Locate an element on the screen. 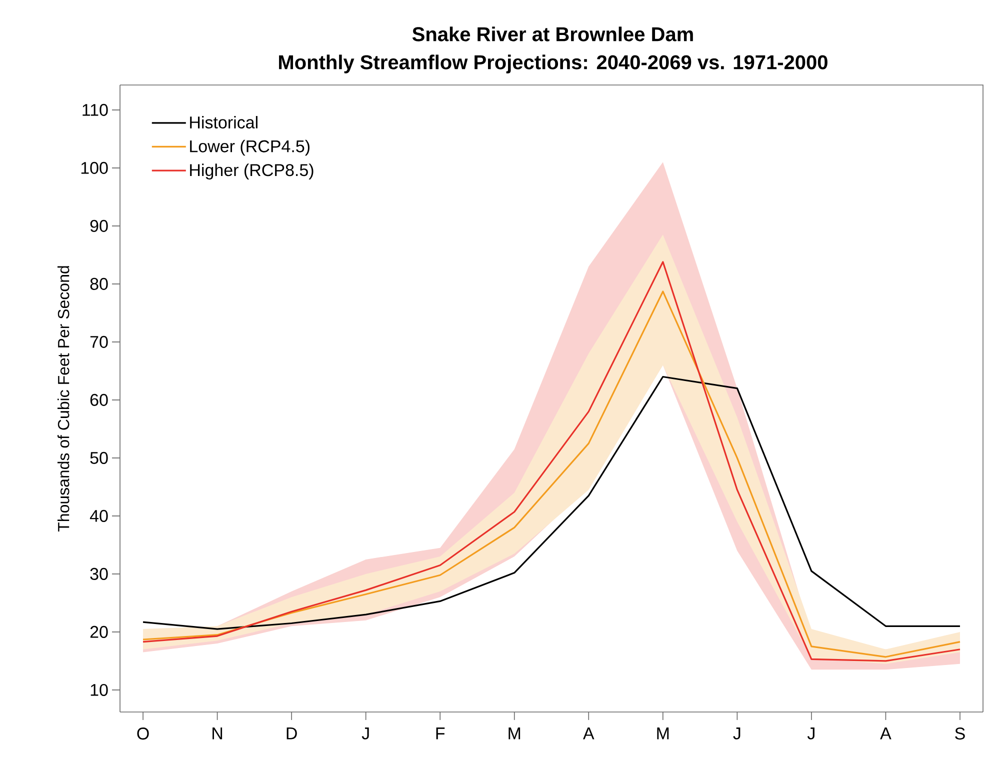 Image resolution: width=985 pixels, height=764 pixels. y-tick-label: 110 is located at coordinates (95, 110).